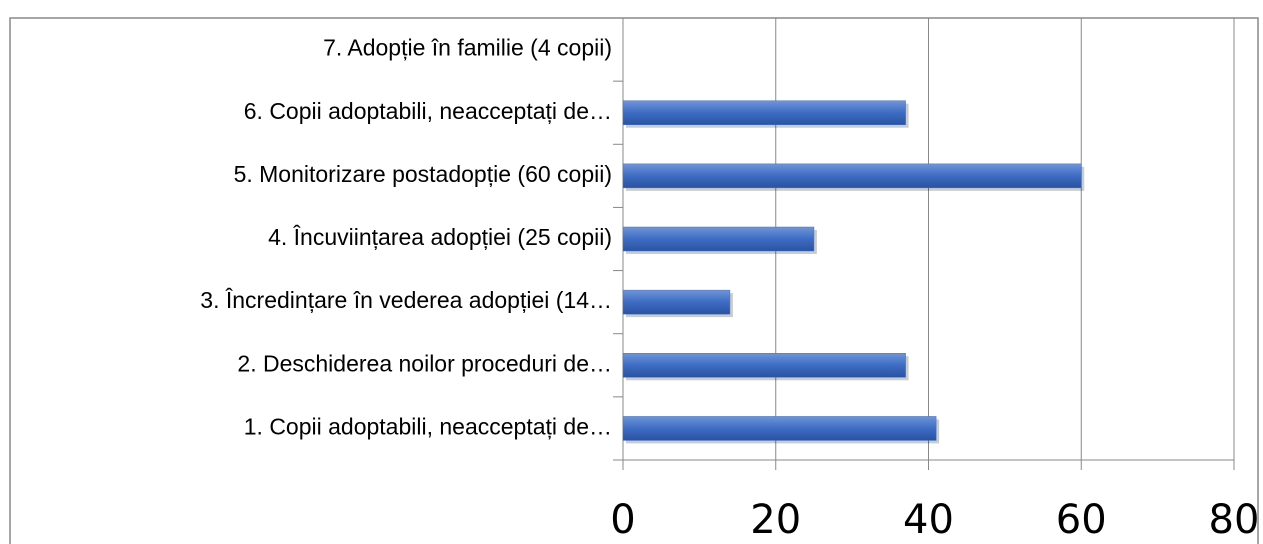 The image size is (1263, 544). What do you see at coordinates (775, 520) in the screenshot?
I see `x-tick-label: 20` at bounding box center [775, 520].